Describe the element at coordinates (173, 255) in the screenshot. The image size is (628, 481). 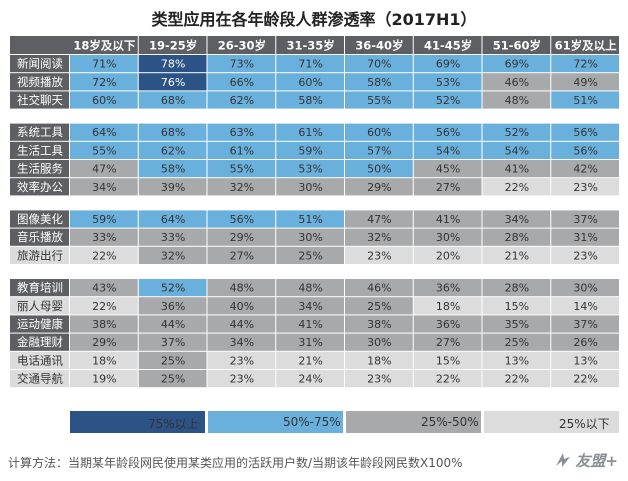
I see `heatmap-cell-value: 32%` at that location.